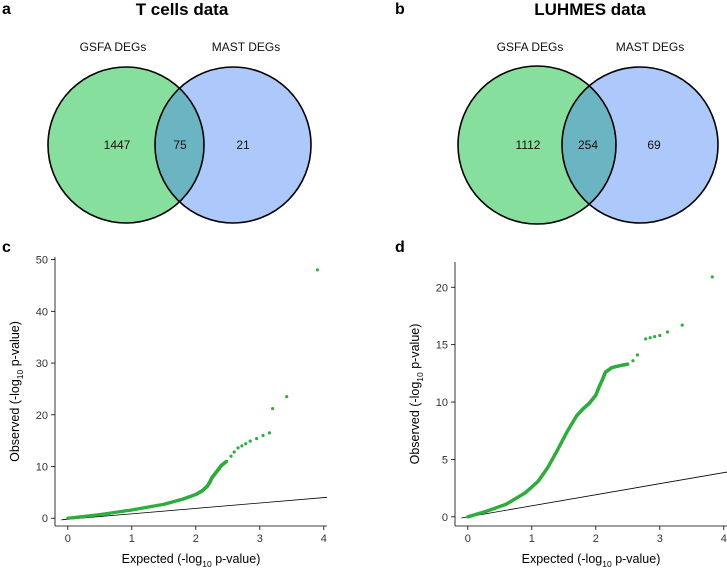 The image size is (727, 569). What do you see at coordinates (117, 145) in the screenshot?
I see `venn-a-gsfa-only-count: 1447` at bounding box center [117, 145].